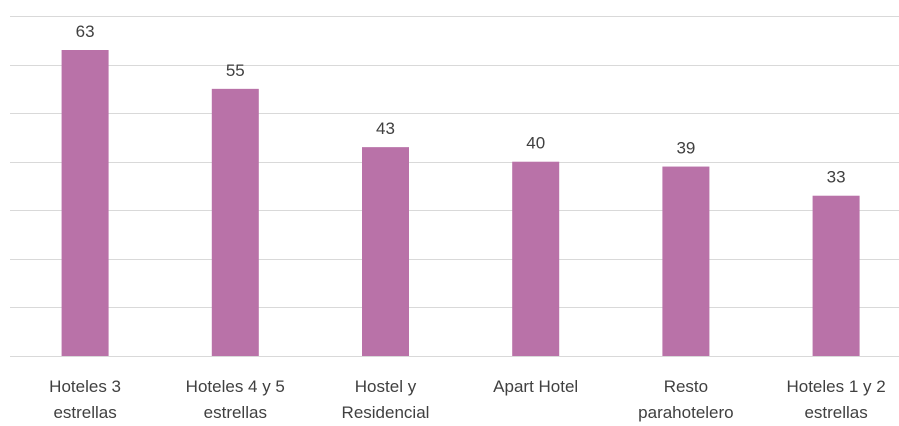  What do you see at coordinates (85, 399) in the screenshot?
I see `category-label: Hoteles 3 estrellas` at bounding box center [85, 399].